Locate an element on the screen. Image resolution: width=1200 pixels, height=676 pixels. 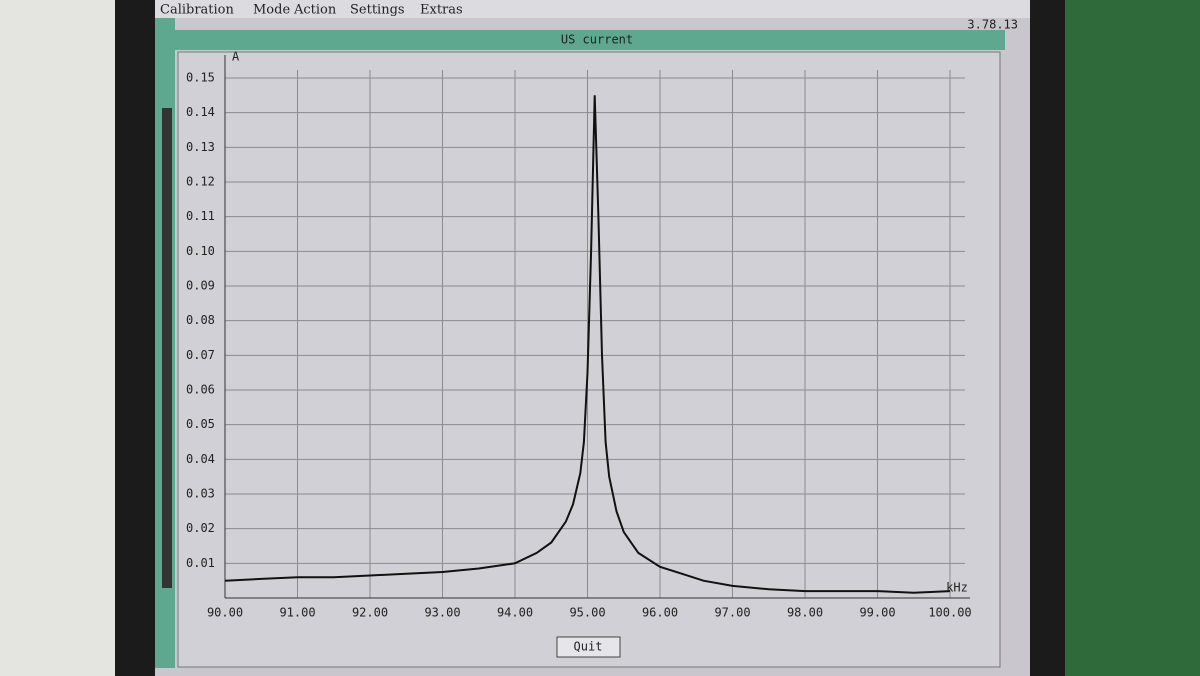
menu: Calibration Mode Action Settings Extras is located at coordinates (311, 10).